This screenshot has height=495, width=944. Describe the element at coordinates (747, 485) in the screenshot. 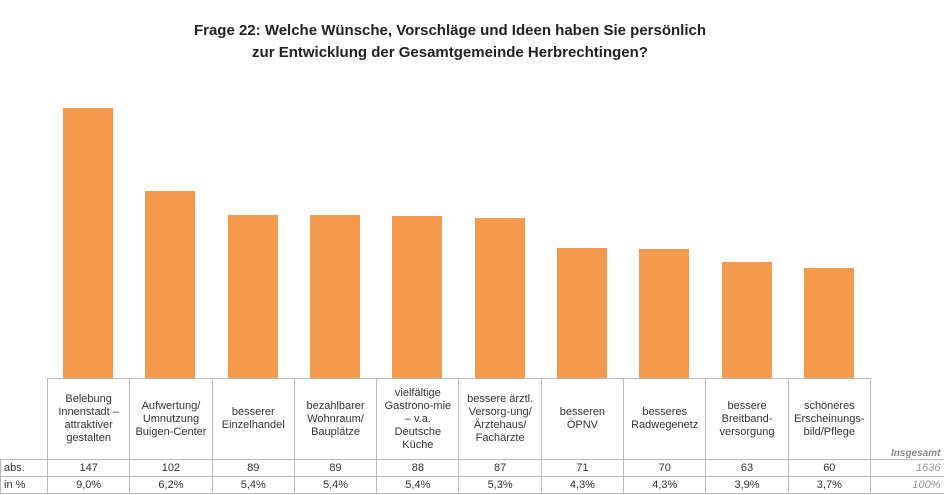

I see `percent-value: 3,9%` at that location.